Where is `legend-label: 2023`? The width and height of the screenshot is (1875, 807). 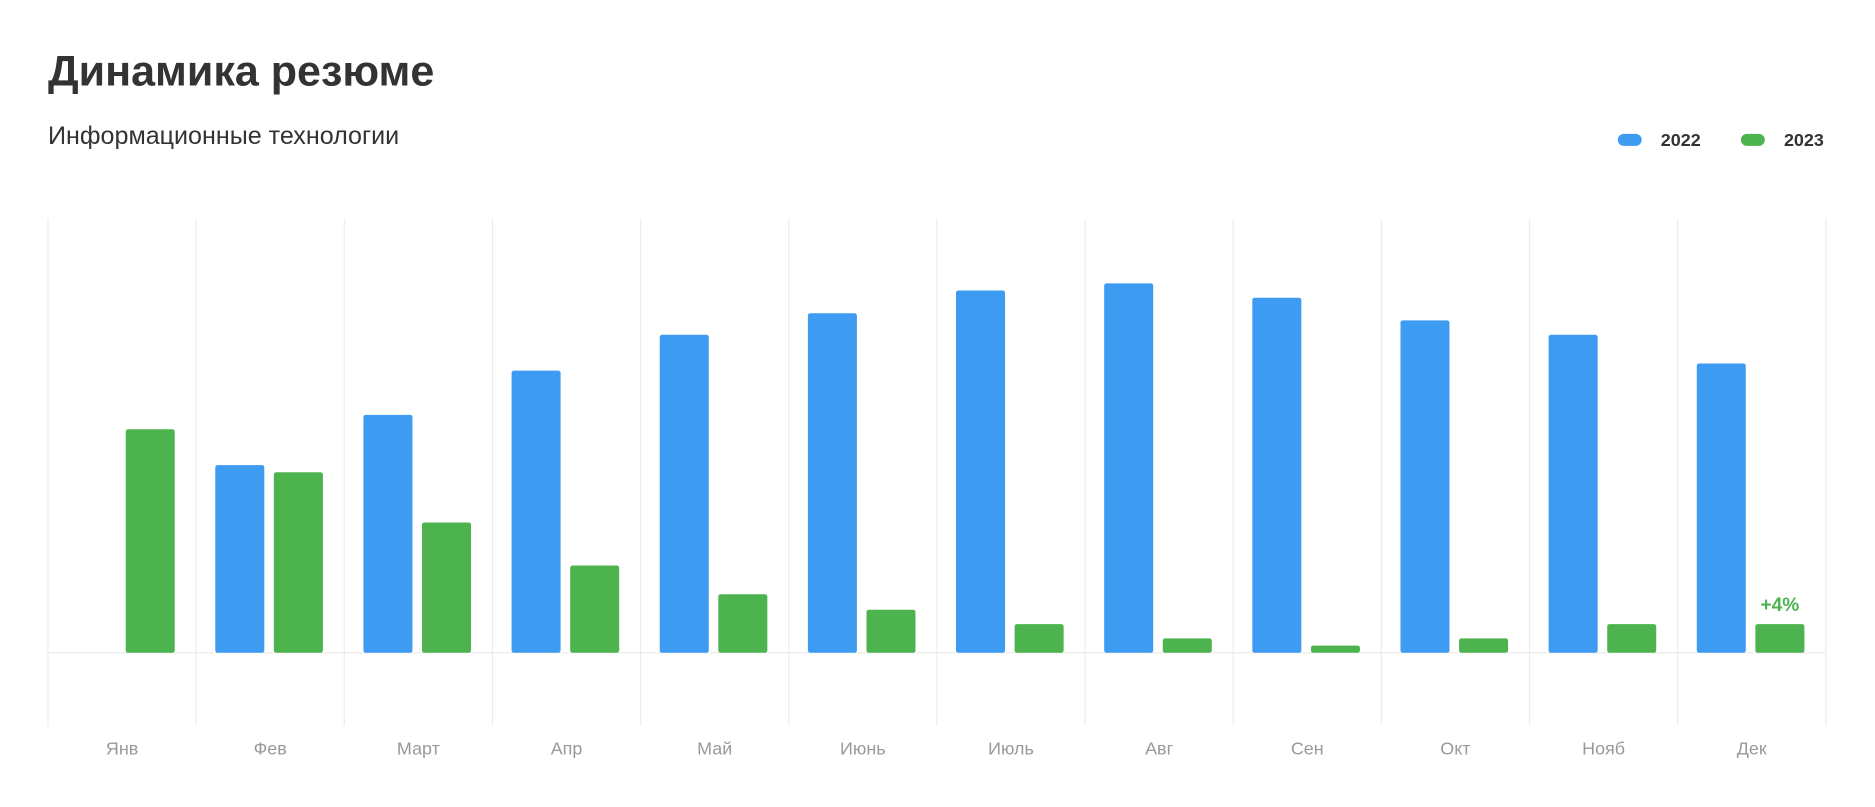
legend-label: 2023 is located at coordinates (1804, 140).